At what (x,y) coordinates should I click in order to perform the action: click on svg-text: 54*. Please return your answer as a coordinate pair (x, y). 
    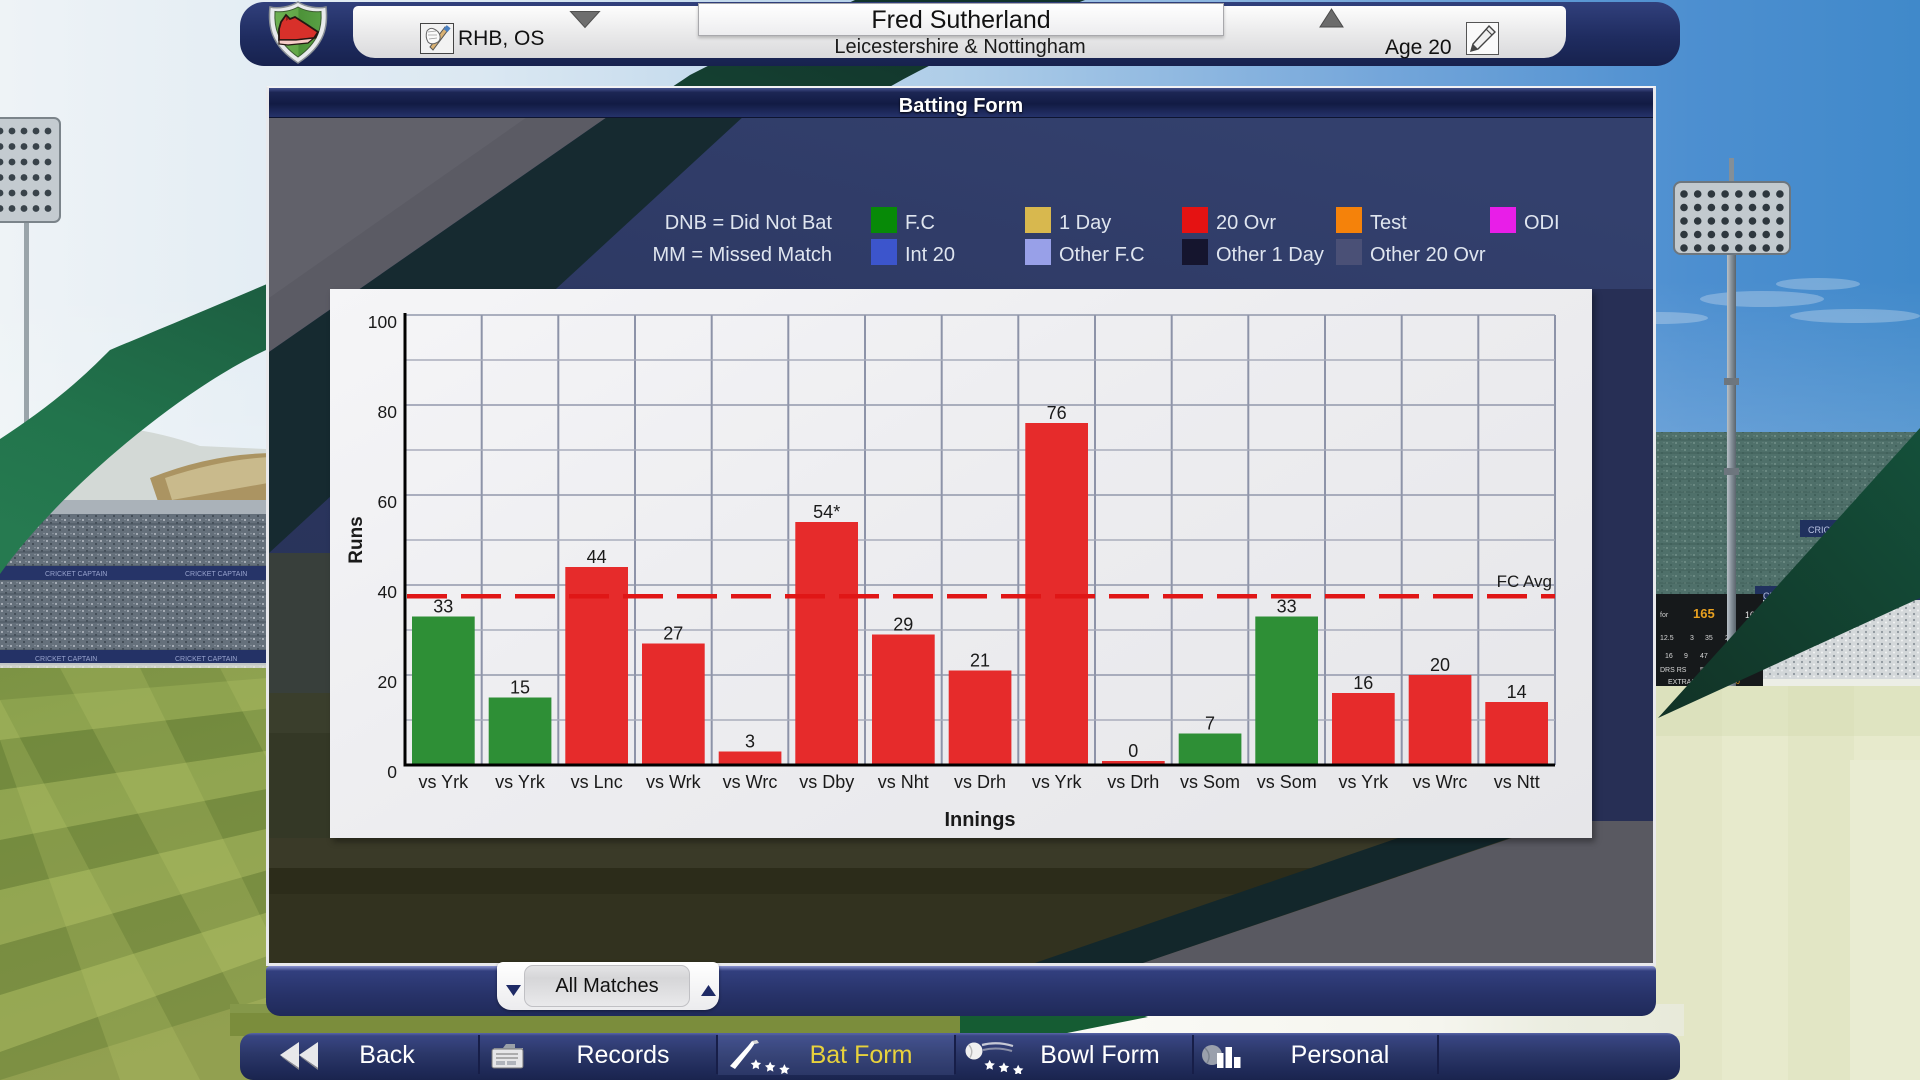
    Looking at the image, I should click on (826, 512).